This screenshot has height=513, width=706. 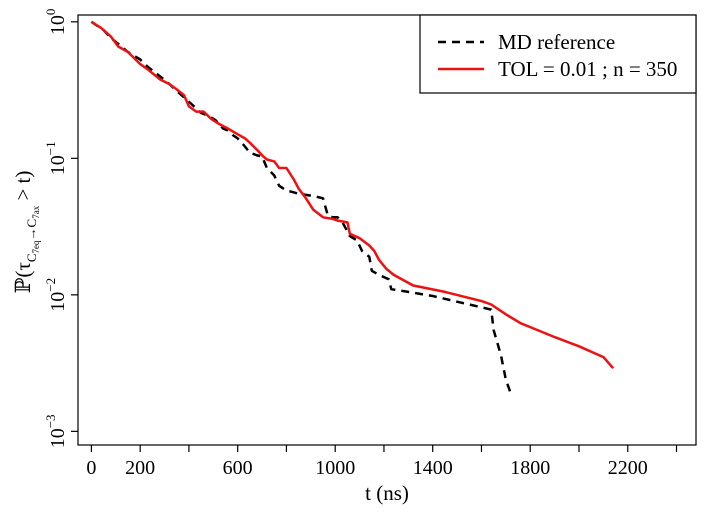 I want to click on y-tick-label: 10−1, so click(x=56, y=158).